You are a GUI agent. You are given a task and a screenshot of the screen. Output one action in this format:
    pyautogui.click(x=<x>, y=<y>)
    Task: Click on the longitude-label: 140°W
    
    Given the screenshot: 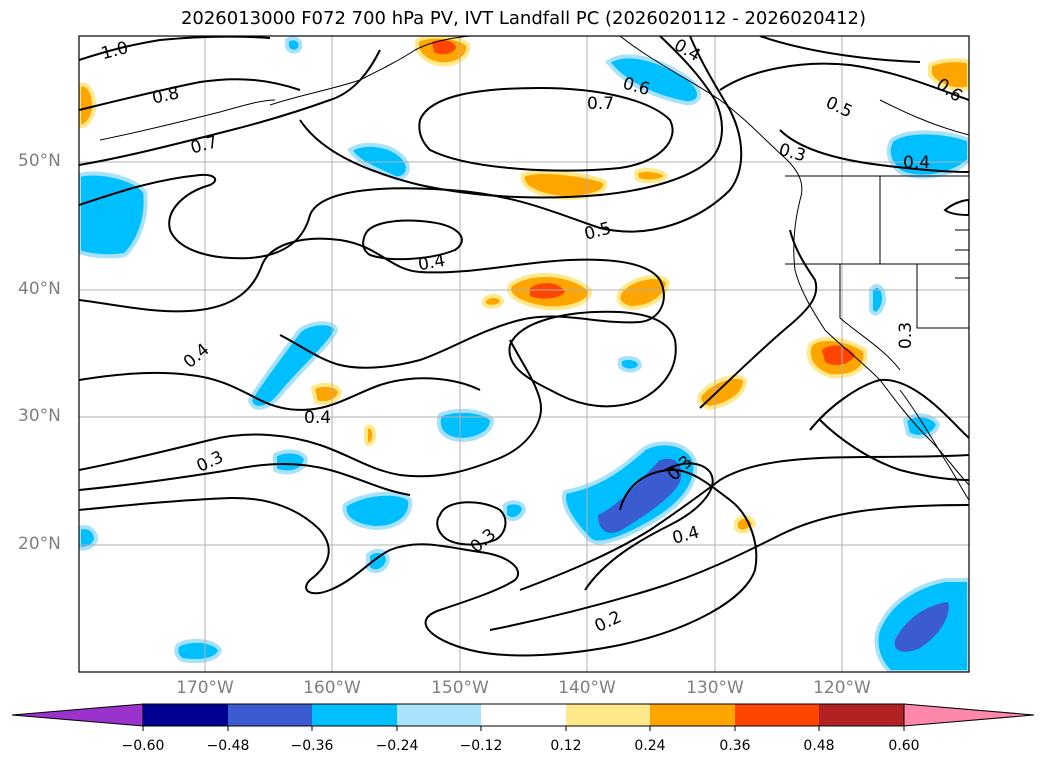 What is the action you would take?
    pyautogui.click(x=587, y=688)
    